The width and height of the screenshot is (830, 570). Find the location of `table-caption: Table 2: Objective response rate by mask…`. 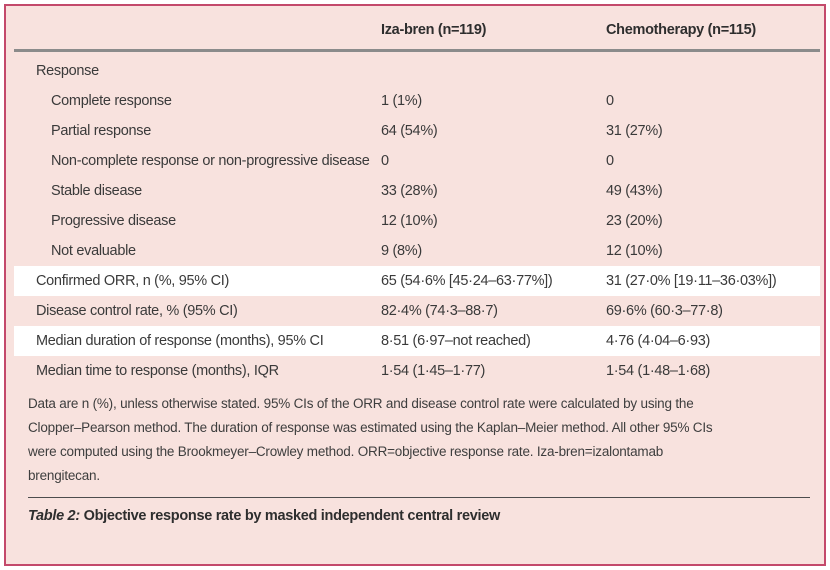

table-caption: Table 2: Objective response rate by mask… is located at coordinates (415, 516).